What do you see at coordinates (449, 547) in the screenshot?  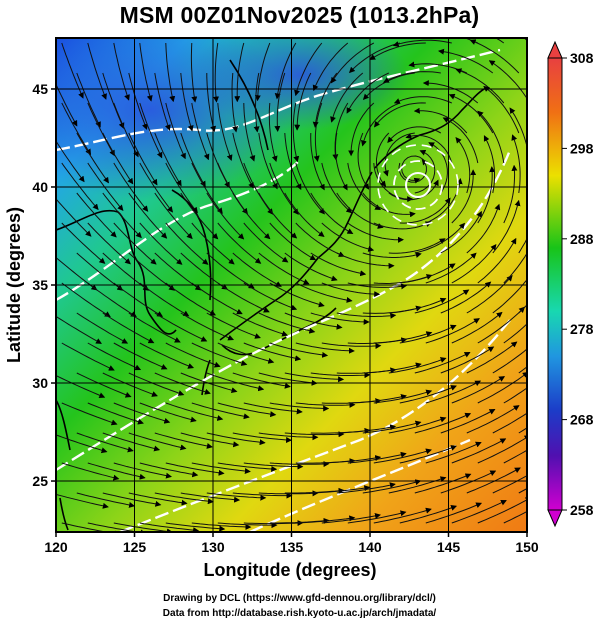 I see `x-tick-label: 145` at bounding box center [449, 547].